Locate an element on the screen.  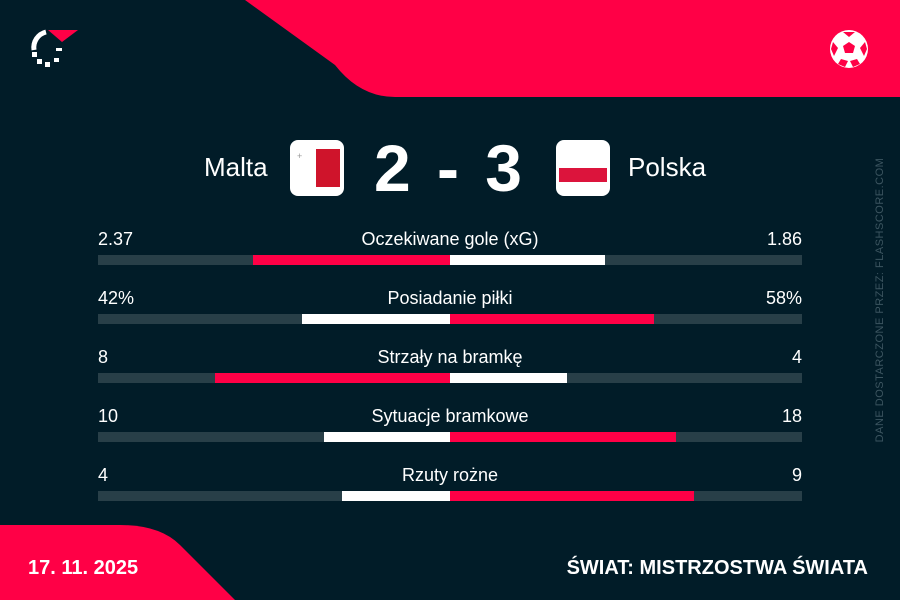
stat-row: 42% Posiadanie piłki 58% is located at coordinates (450, 308).